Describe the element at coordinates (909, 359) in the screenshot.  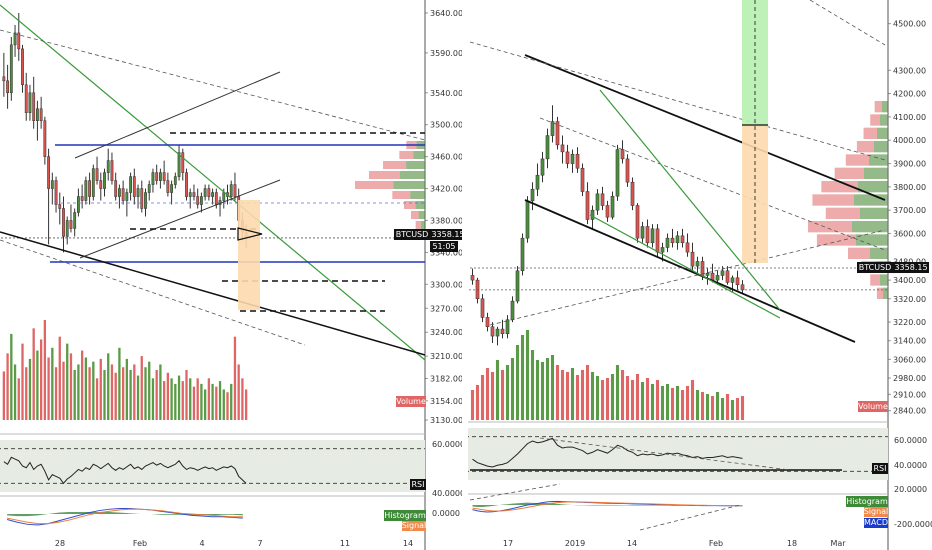
I see `y-tick-label: 3060.00` at that location.